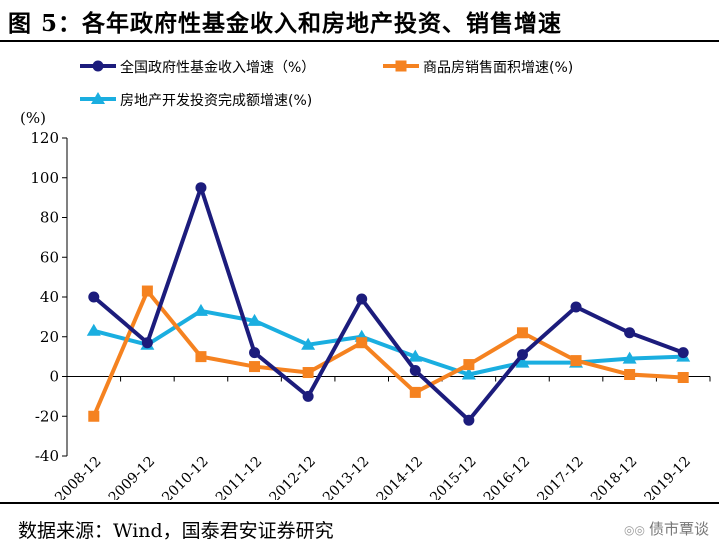 The image size is (719, 553). I want to click on y-tick-label: 20, so click(49, 337).